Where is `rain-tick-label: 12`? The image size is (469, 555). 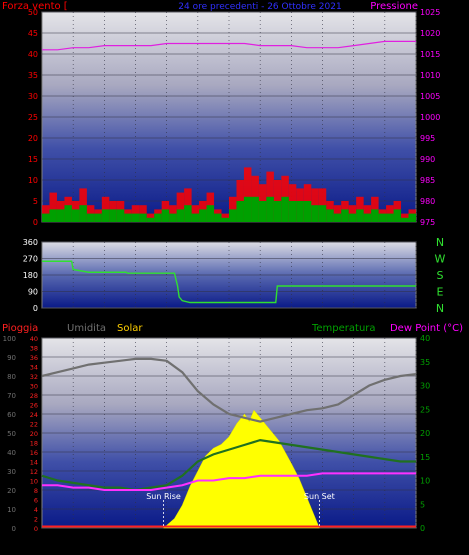 rain-tick-label: 12 is located at coordinates (34, 472).